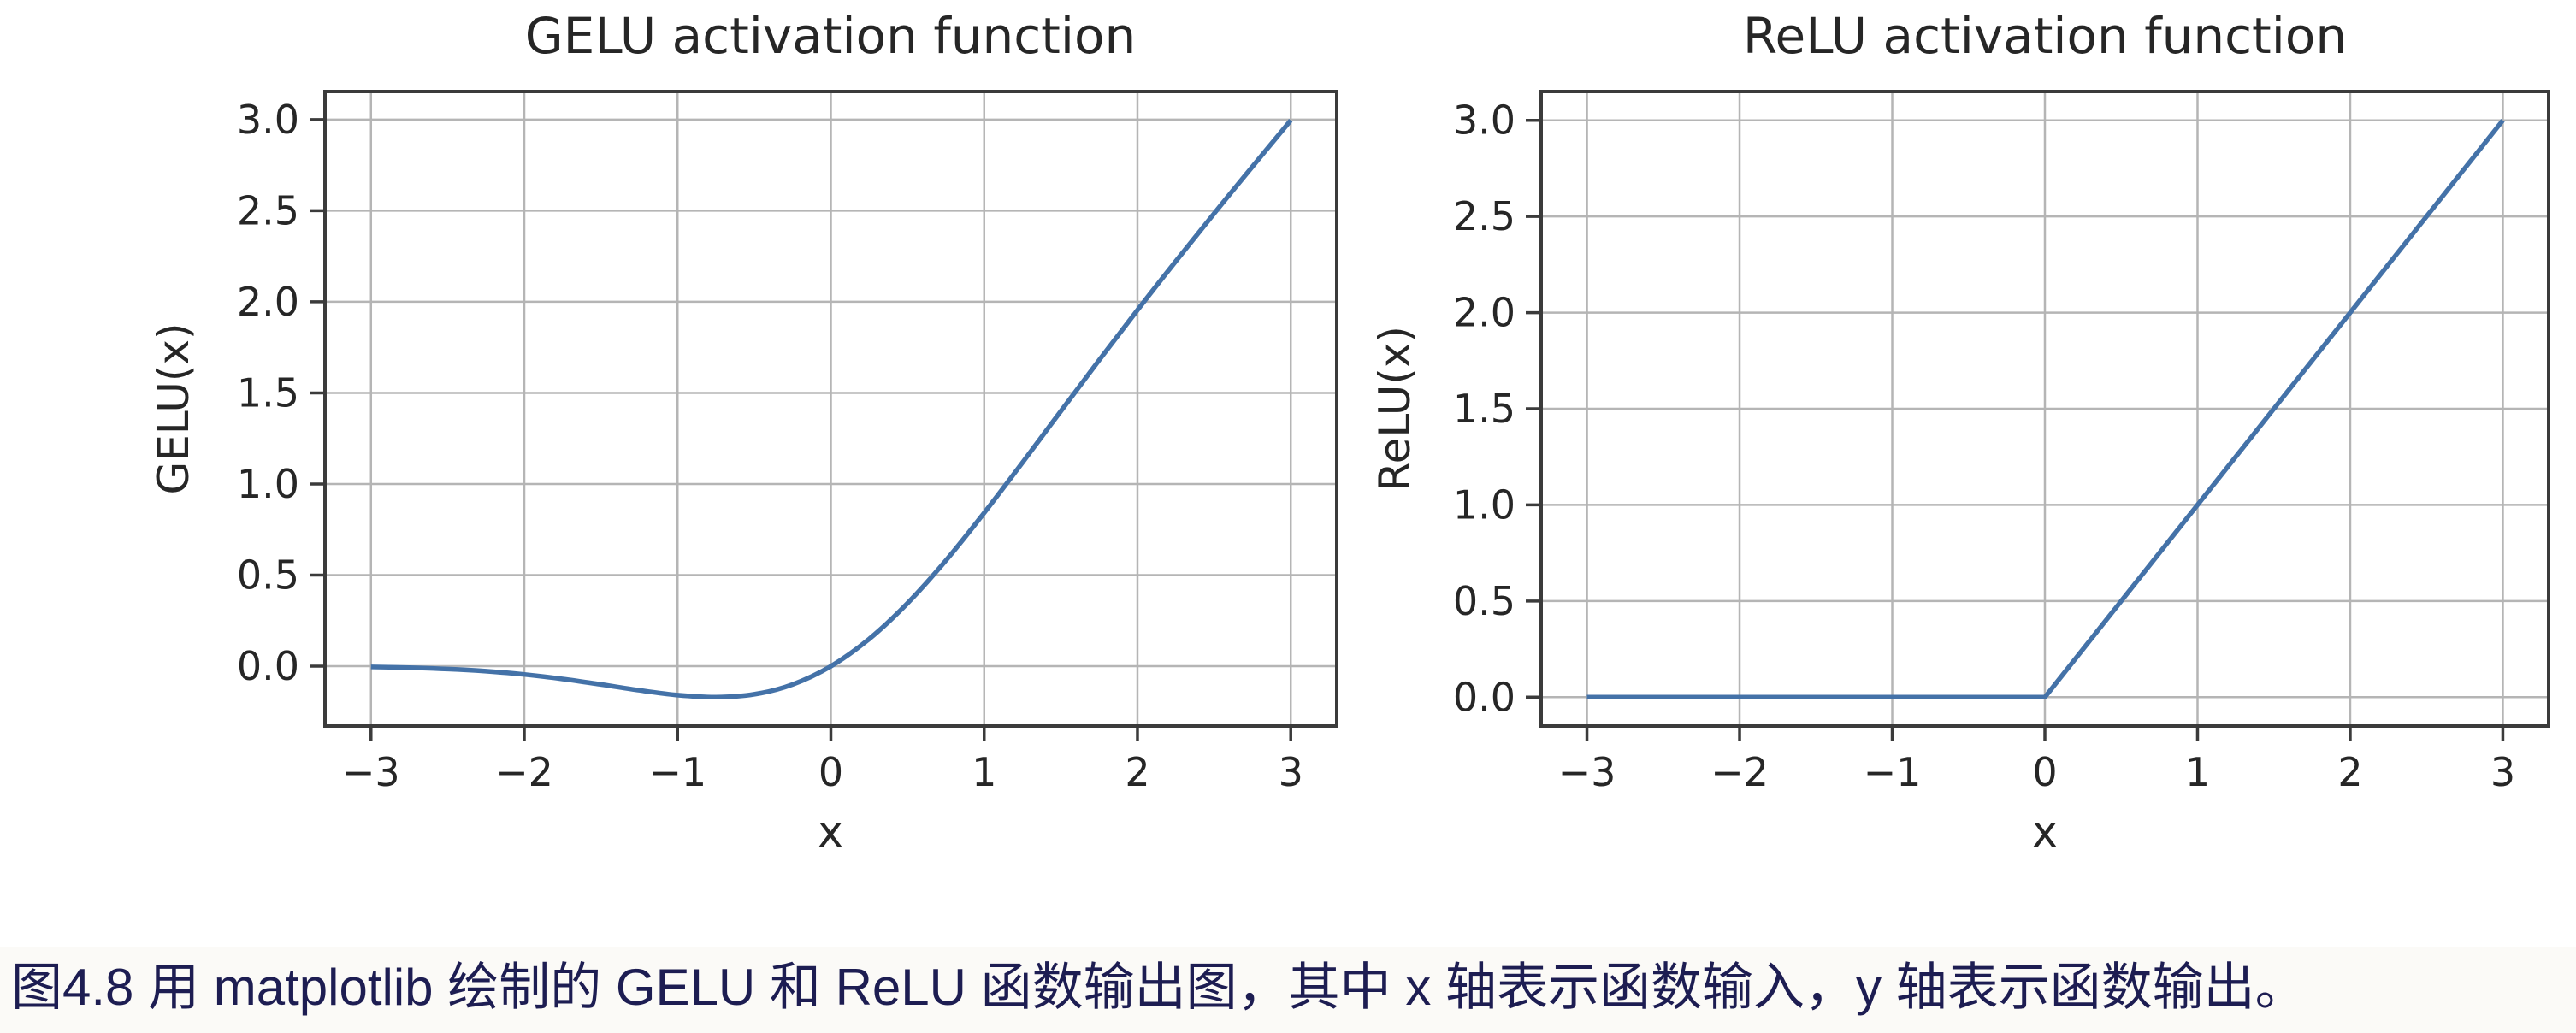 This screenshot has width=2576, height=1033. Describe the element at coordinates (1893, 772) in the screenshot. I see `relu-x-tick-label: −1` at that location.